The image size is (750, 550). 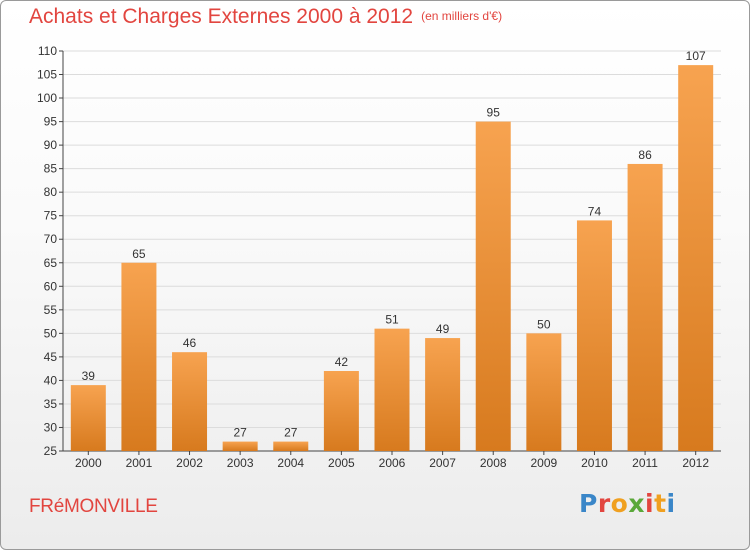 I want to click on y-tick-label: 75, so click(x=51, y=216).